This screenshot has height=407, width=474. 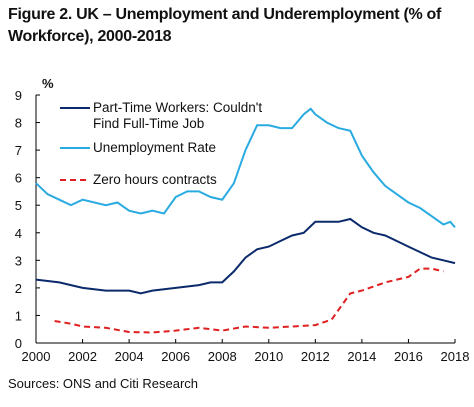 What do you see at coordinates (48, 83) in the screenshot?
I see `y-axis-label: %` at bounding box center [48, 83].